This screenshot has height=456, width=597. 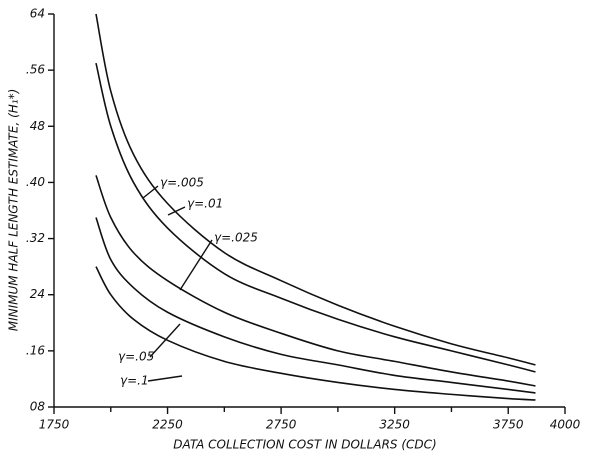 What do you see at coordinates (236, 238) in the screenshot?
I see `curve-label: γ=.025` at bounding box center [236, 238].